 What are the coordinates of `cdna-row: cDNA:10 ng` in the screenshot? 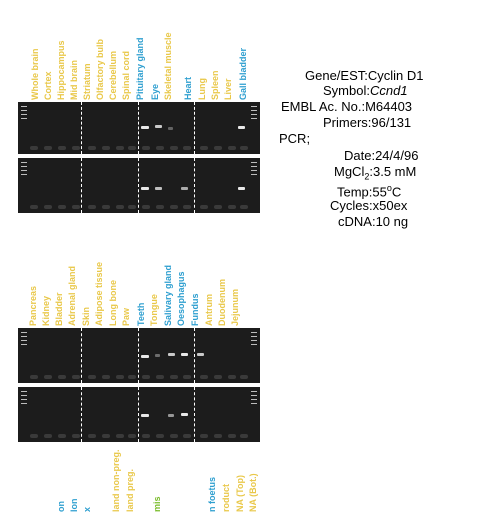 It's located at (373, 221).